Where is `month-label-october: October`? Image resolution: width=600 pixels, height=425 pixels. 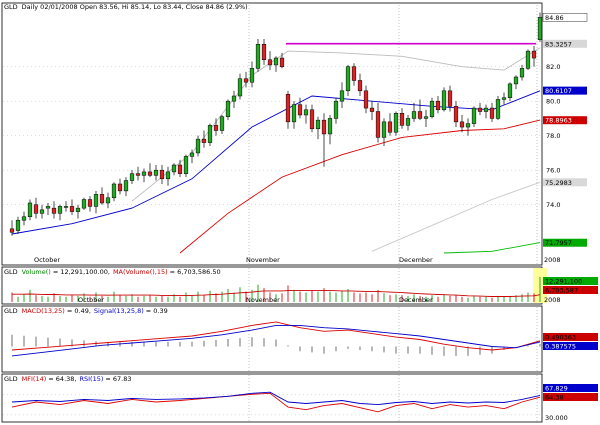 month-label-october: October is located at coordinates (47, 260).